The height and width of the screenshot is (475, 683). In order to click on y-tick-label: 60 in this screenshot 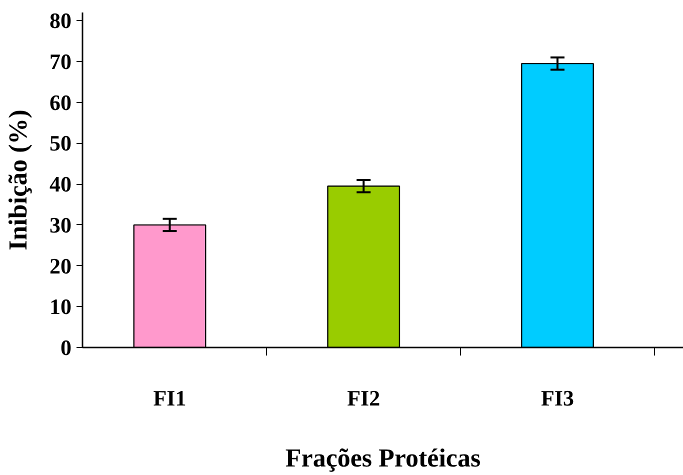, I will do `click(61, 102)`.